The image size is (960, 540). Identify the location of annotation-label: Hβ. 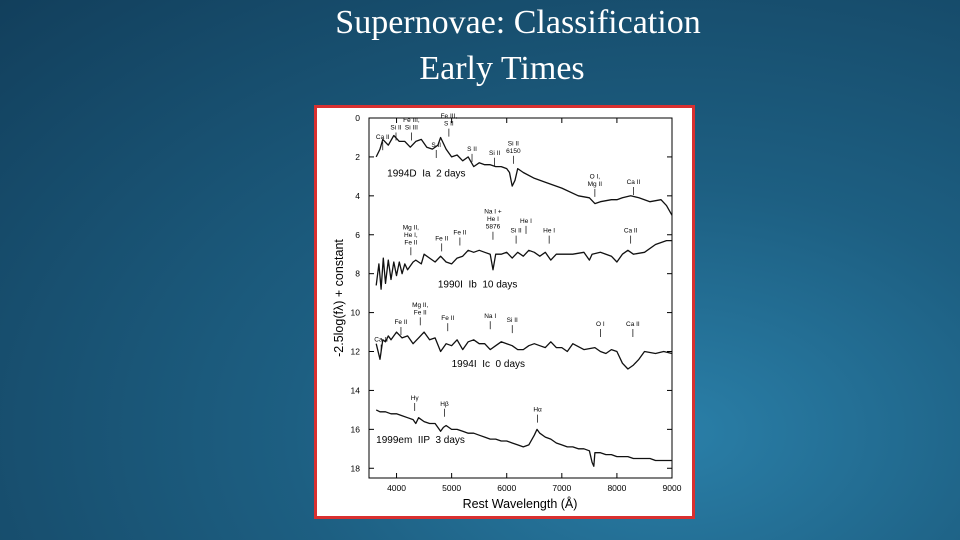
(444, 404).